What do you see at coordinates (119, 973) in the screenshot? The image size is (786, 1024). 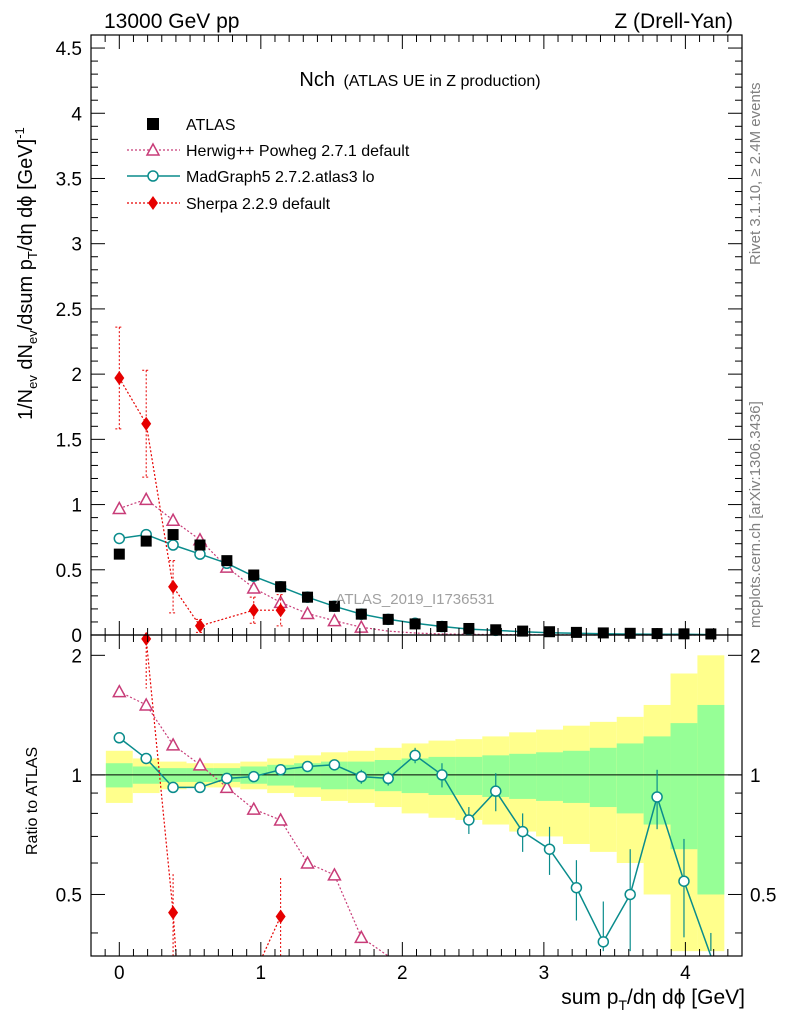 I see `x-tick-label: 0` at bounding box center [119, 973].